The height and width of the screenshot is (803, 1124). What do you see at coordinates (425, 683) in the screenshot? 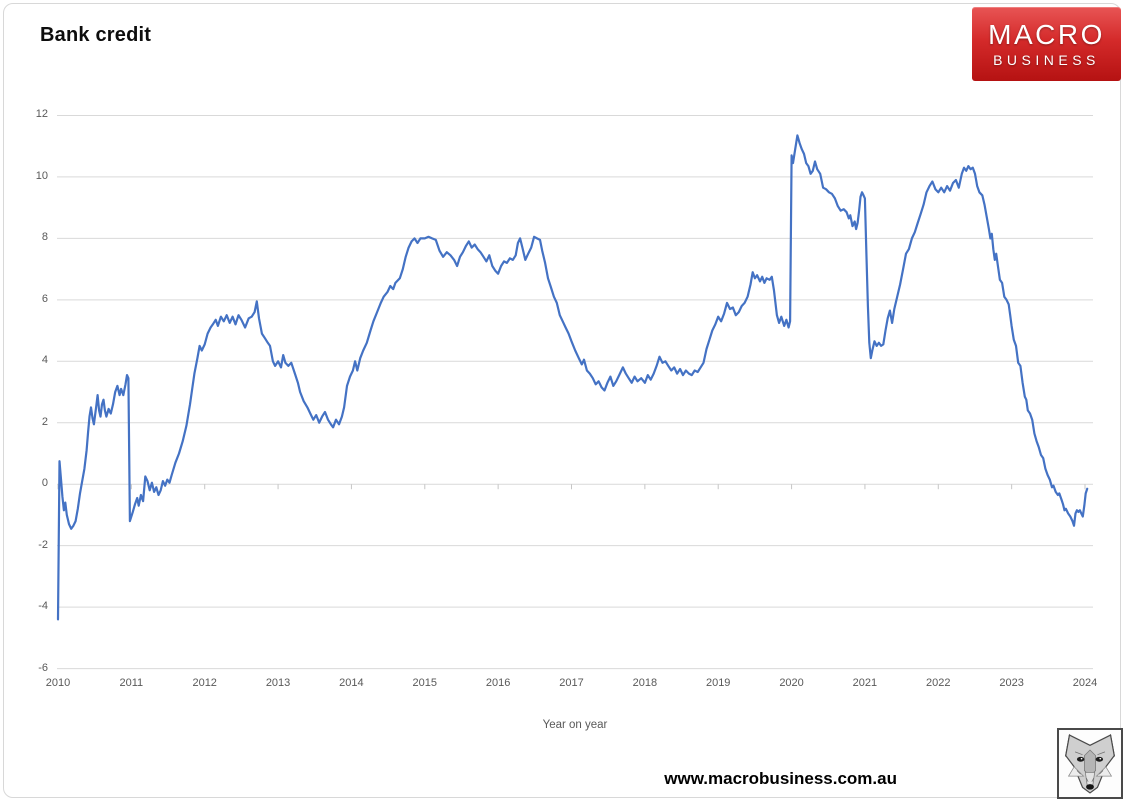
I see `x-axis-label-2015: 2015` at bounding box center [425, 683].